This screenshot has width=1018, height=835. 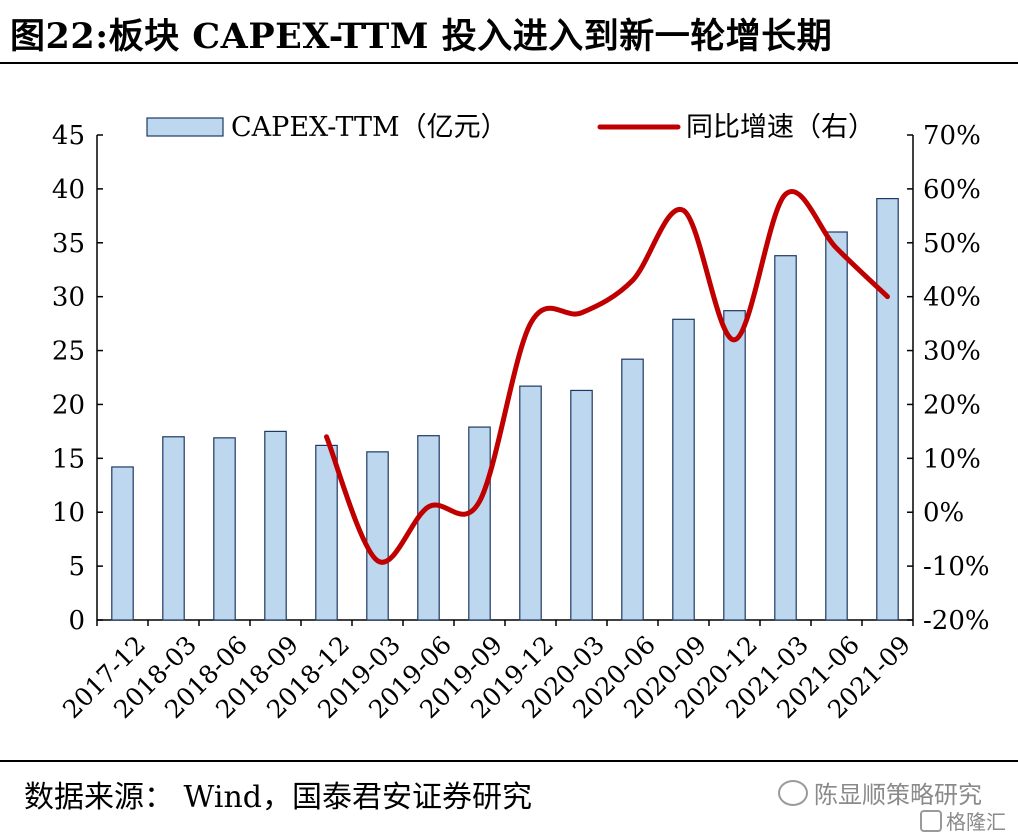 I want to click on left-tick-label: 45, so click(x=68, y=136).